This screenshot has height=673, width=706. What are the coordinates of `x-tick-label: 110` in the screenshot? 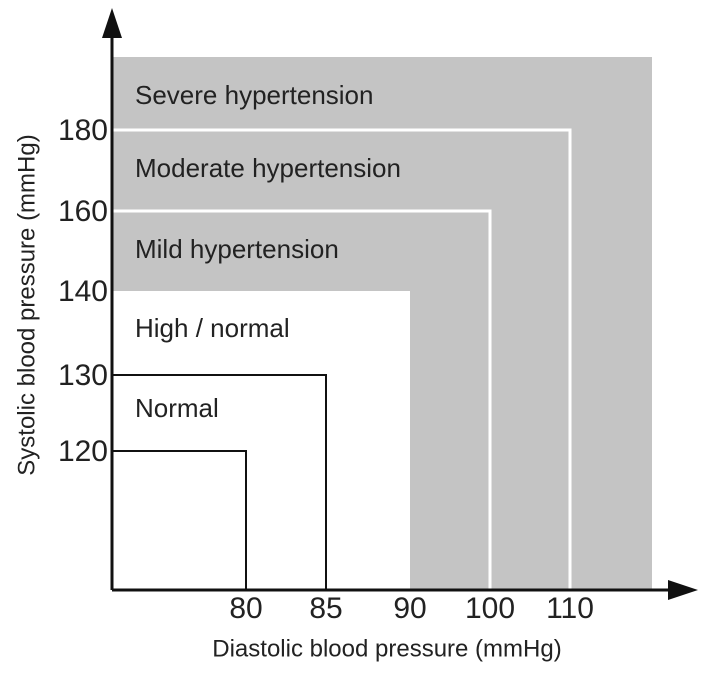 It's located at (570, 608).